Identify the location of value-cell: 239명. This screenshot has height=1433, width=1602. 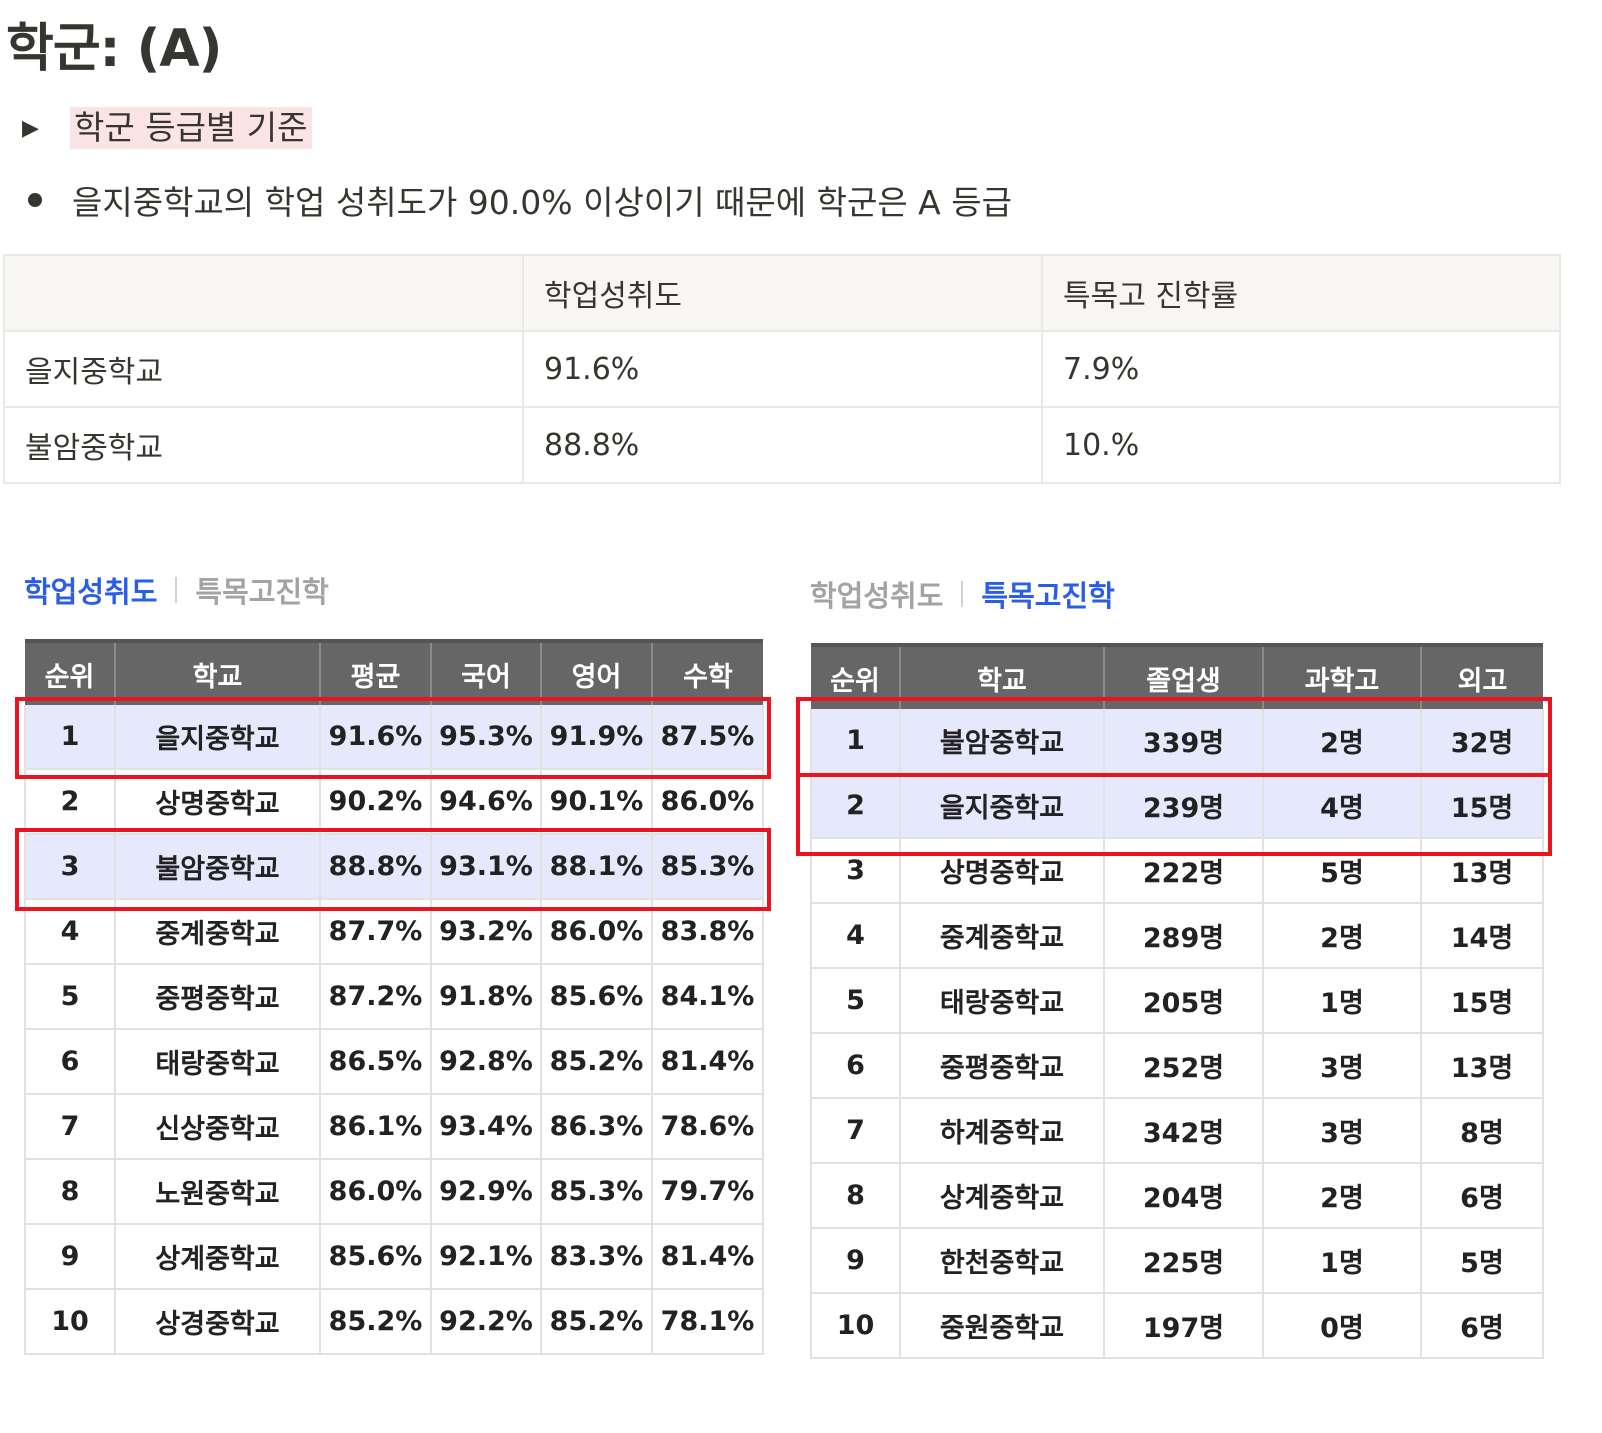
(1184, 806).